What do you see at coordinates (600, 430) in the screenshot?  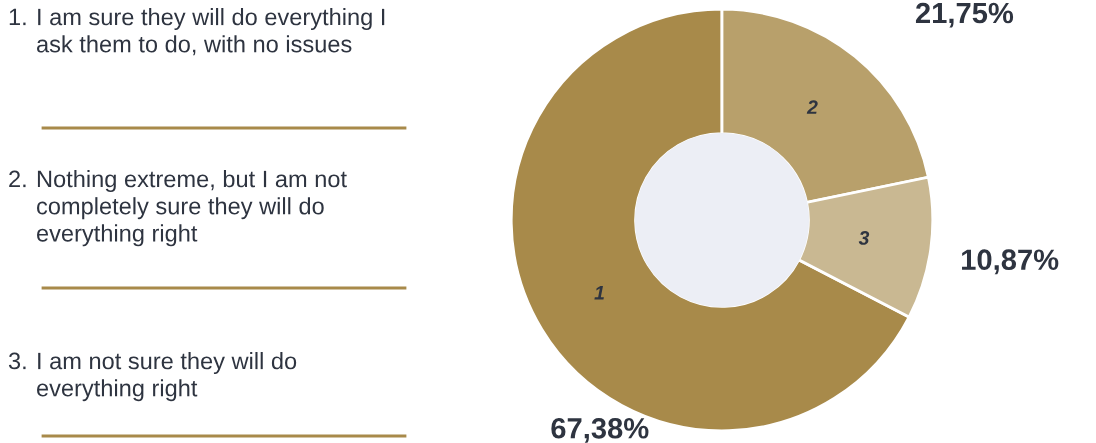 I see `data-label: 67,38%` at bounding box center [600, 430].